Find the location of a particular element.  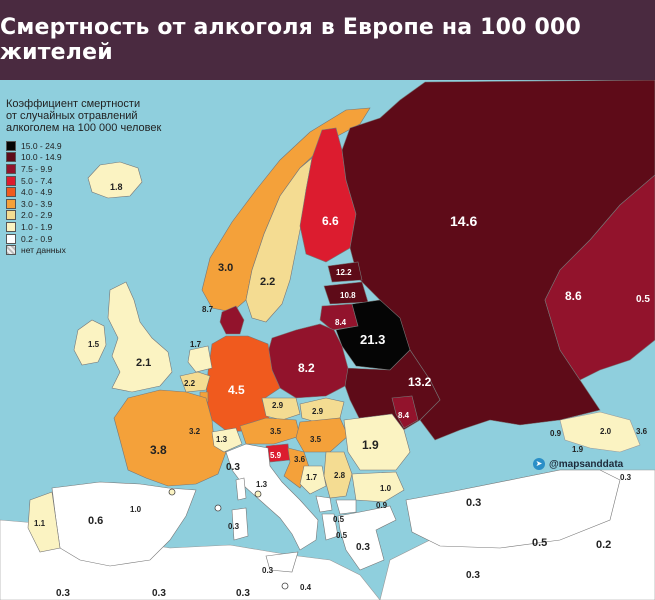

country-ukraine is located at coordinates (392, 391).